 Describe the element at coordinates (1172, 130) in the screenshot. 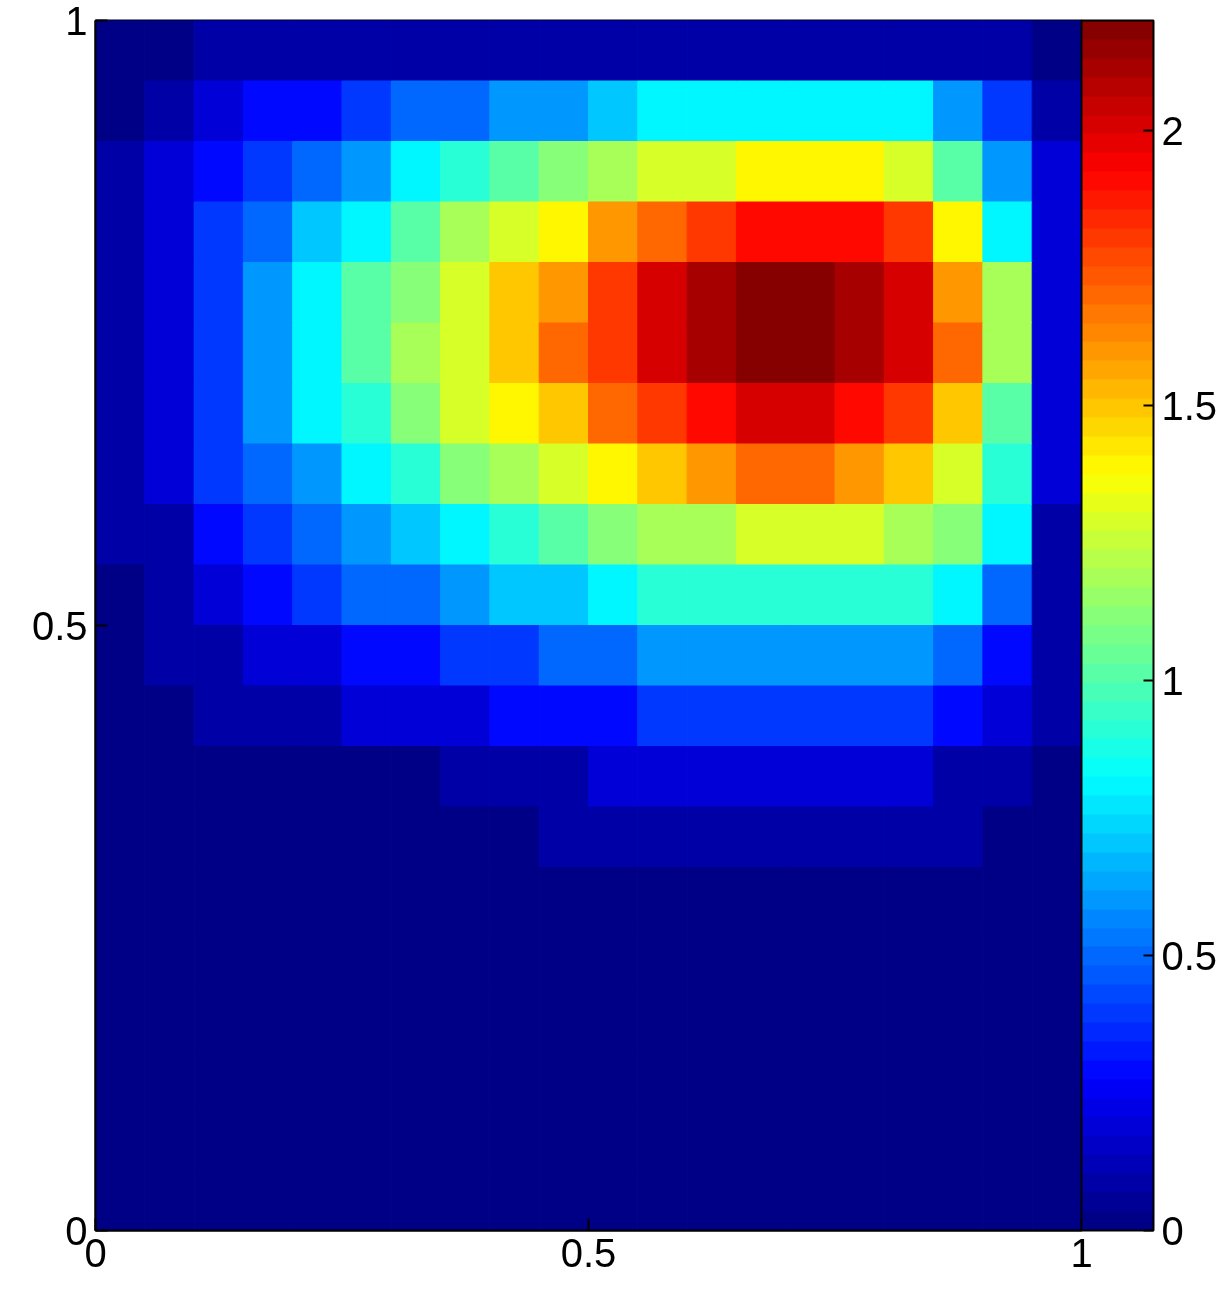

I see `color-bar-label: 2` at that location.